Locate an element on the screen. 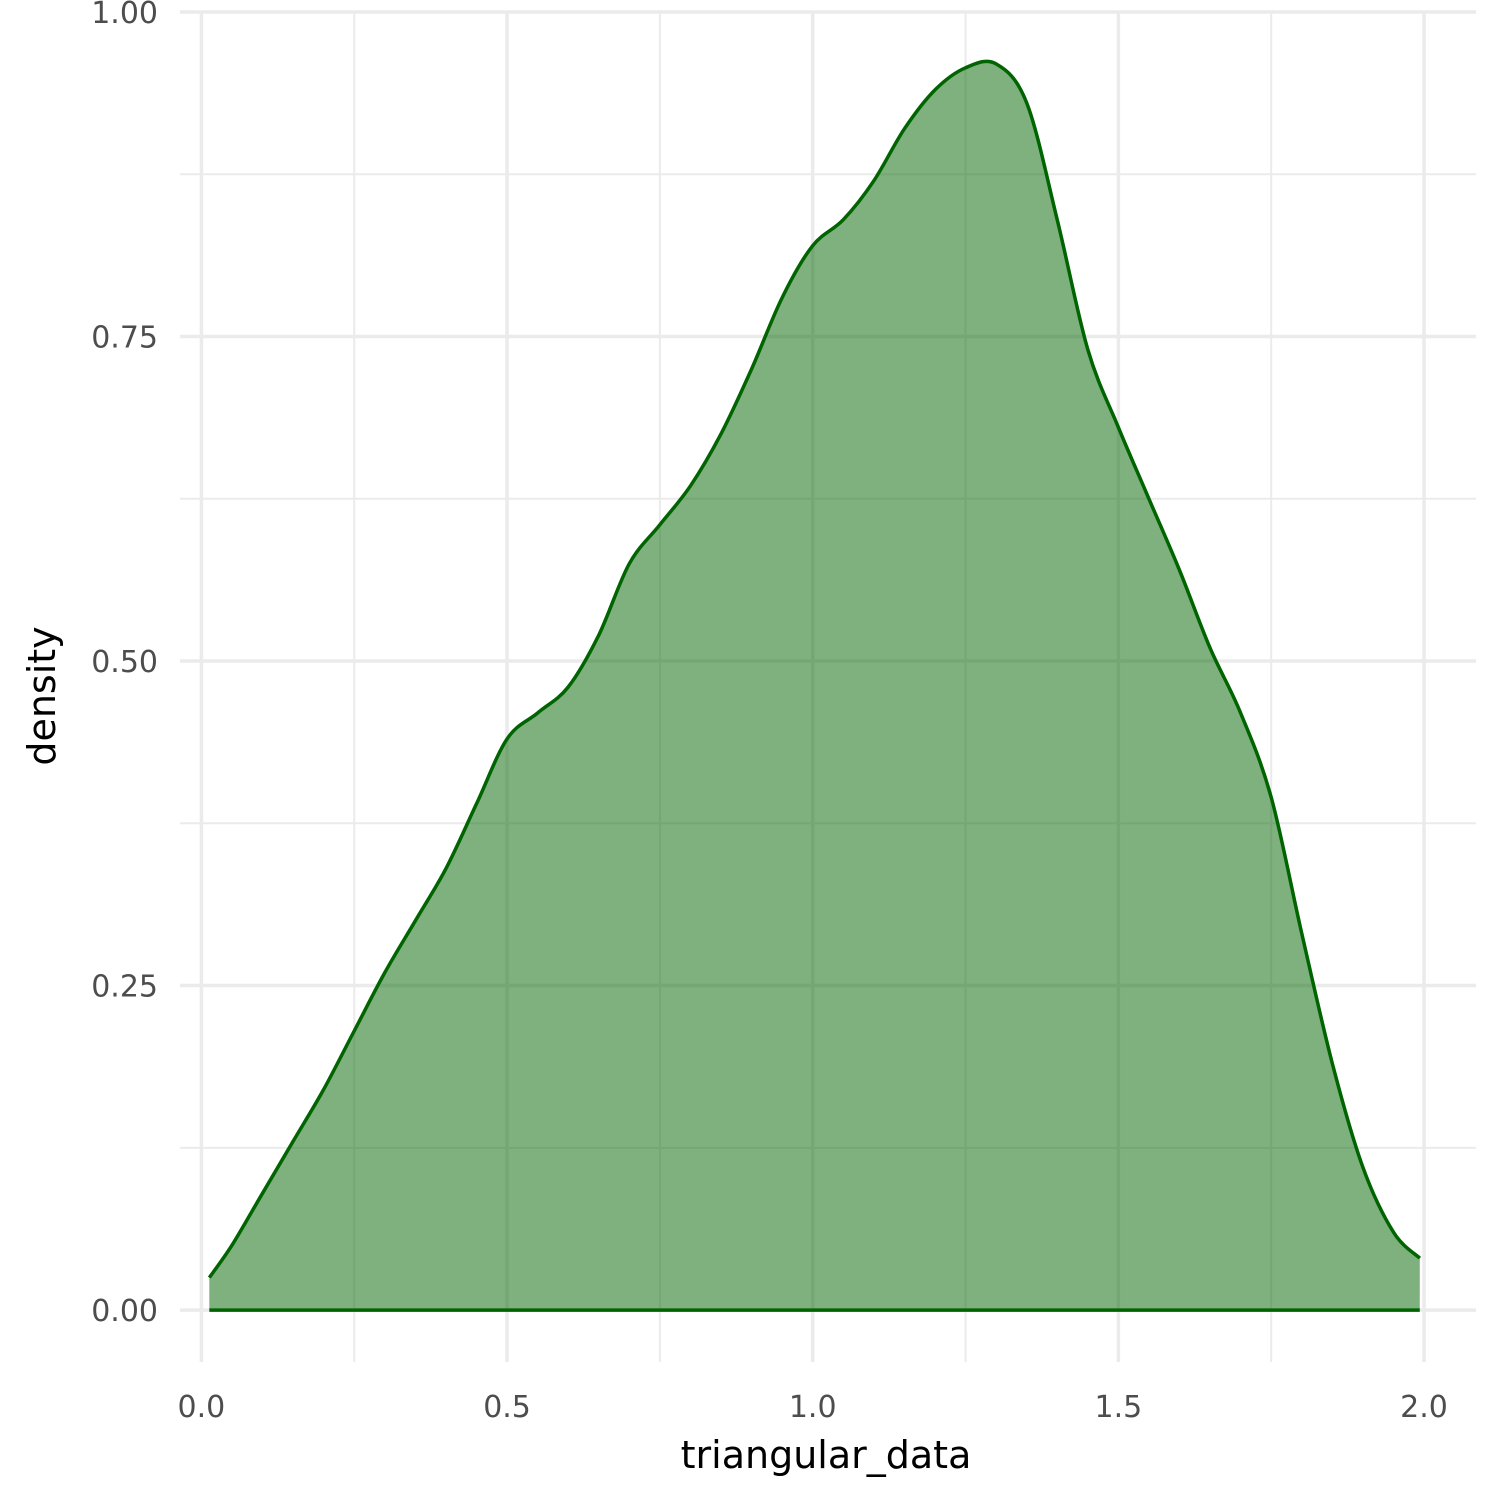 The height and width of the screenshot is (1500, 1500). x-tick-label: 2.0 is located at coordinates (1424, 1407).